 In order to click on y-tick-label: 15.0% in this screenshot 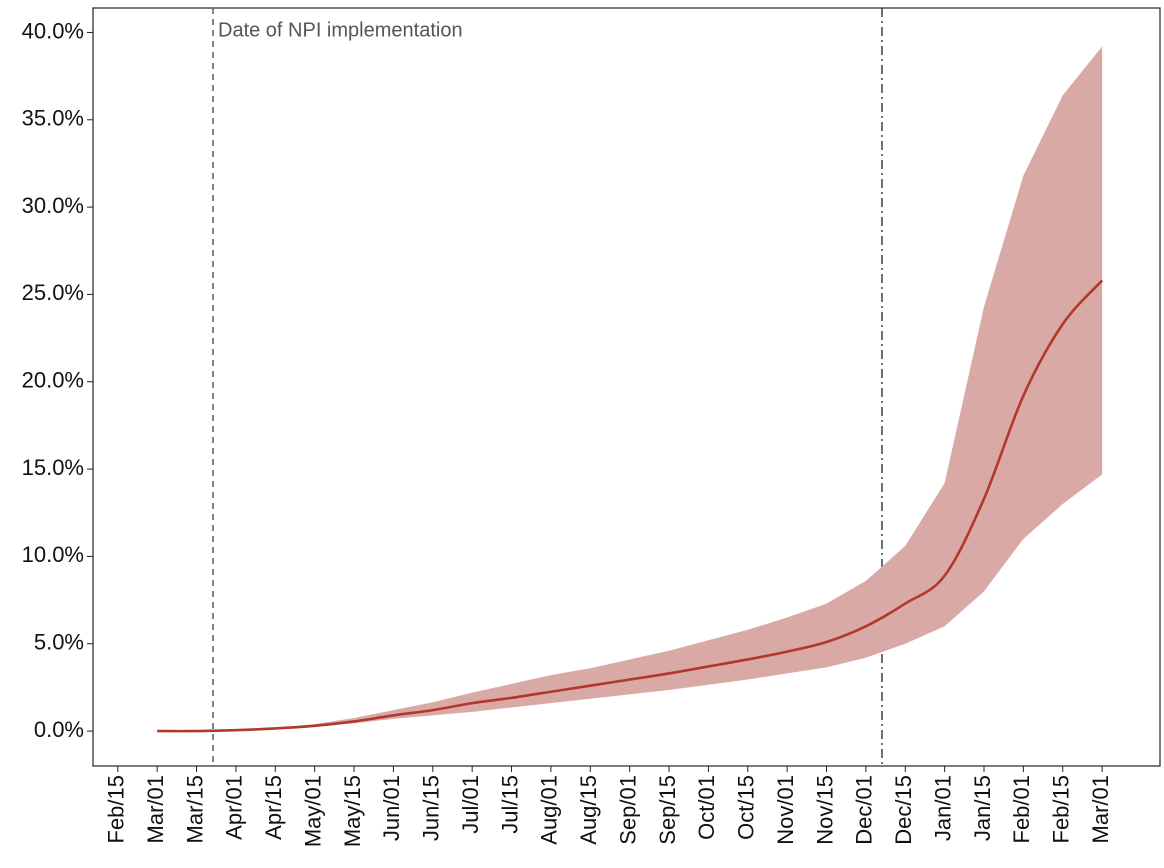, I will do `click(53, 467)`.